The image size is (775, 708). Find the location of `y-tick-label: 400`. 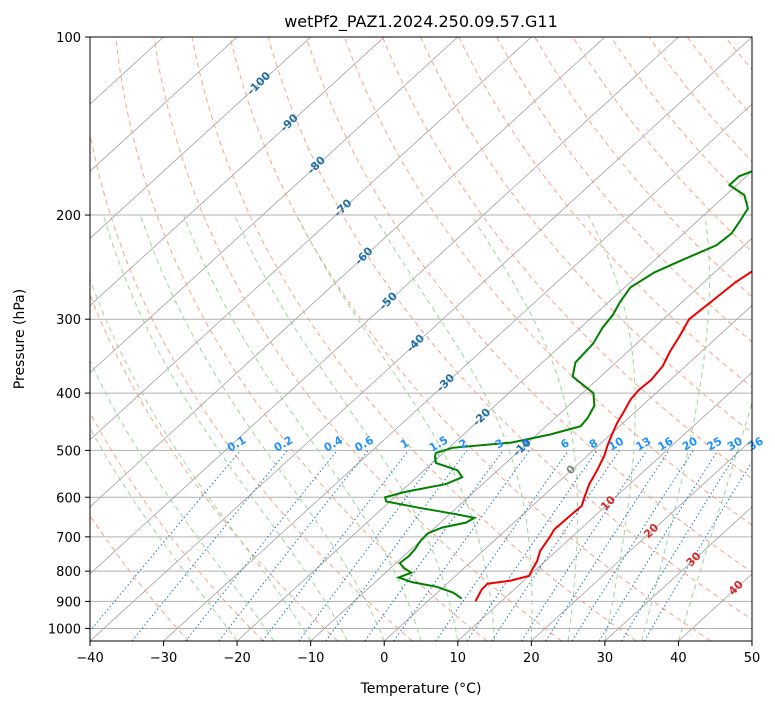

y-tick-label: 400 is located at coordinates (68, 394).